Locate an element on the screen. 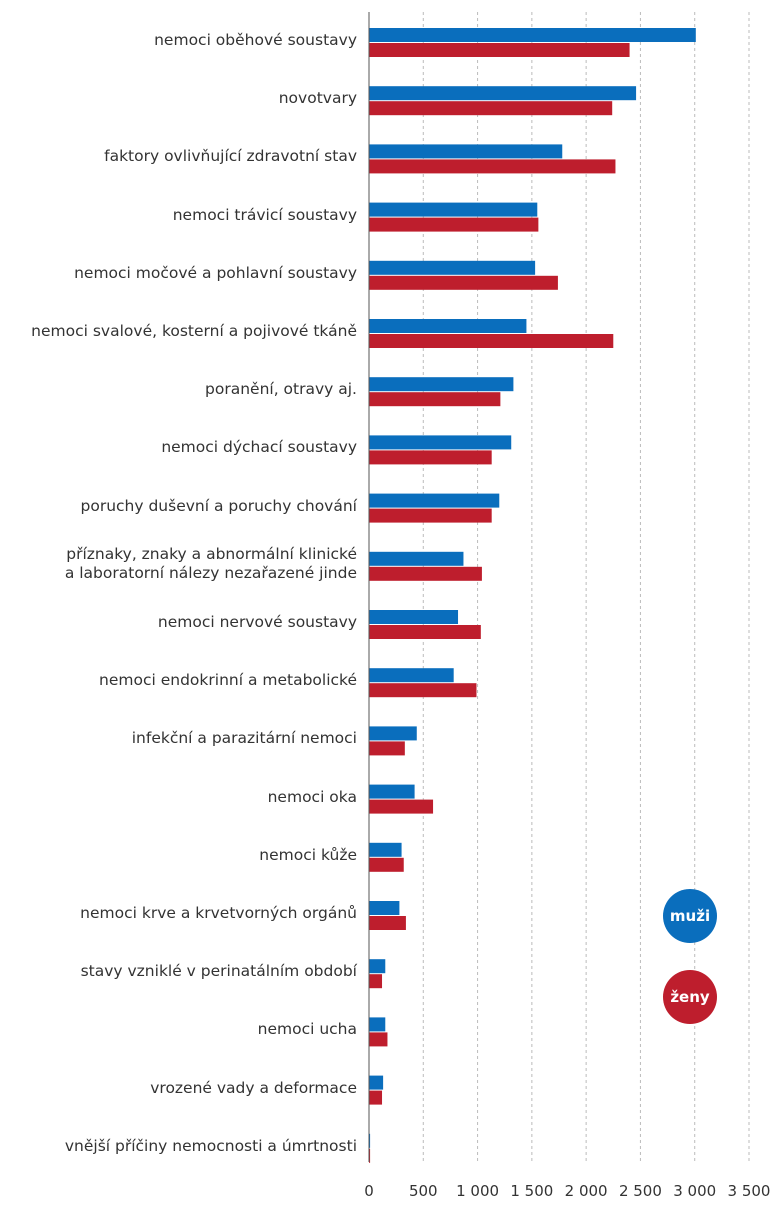 This screenshot has width=773, height=1209. category-label-4: nemoci močové a pohlavní soustavy is located at coordinates (215, 272).